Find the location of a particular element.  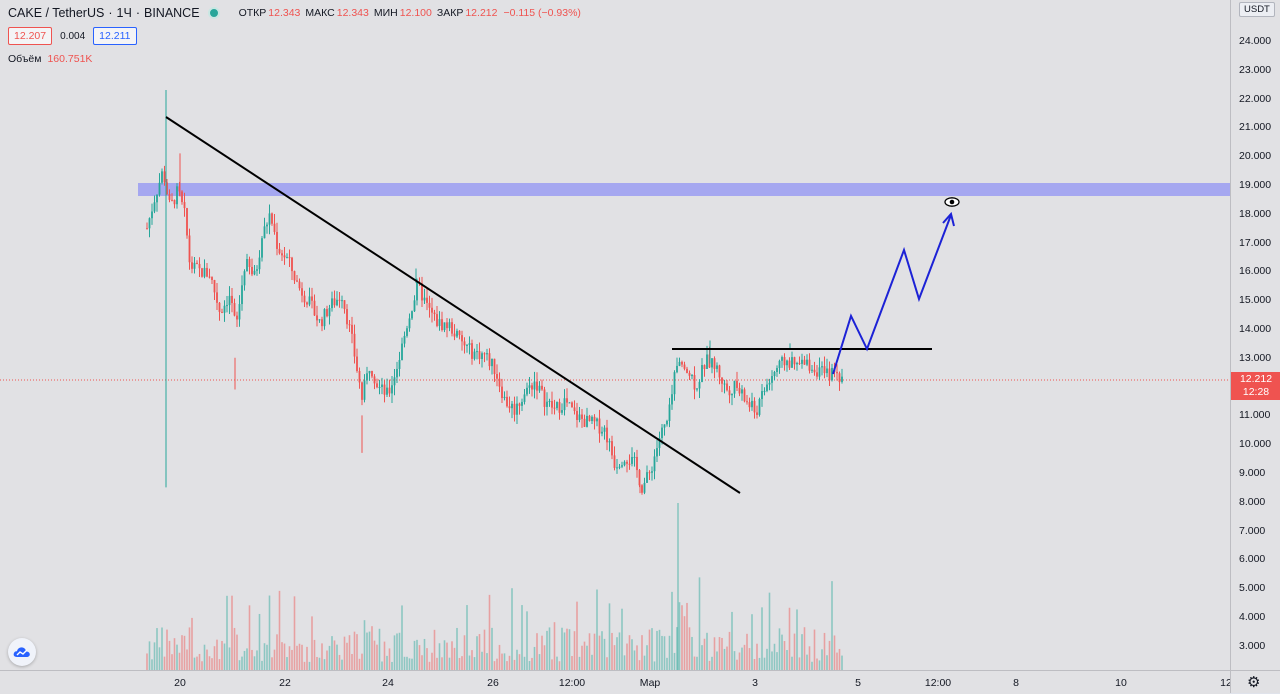

sell-price-button: 12.207 is located at coordinates (30, 36).